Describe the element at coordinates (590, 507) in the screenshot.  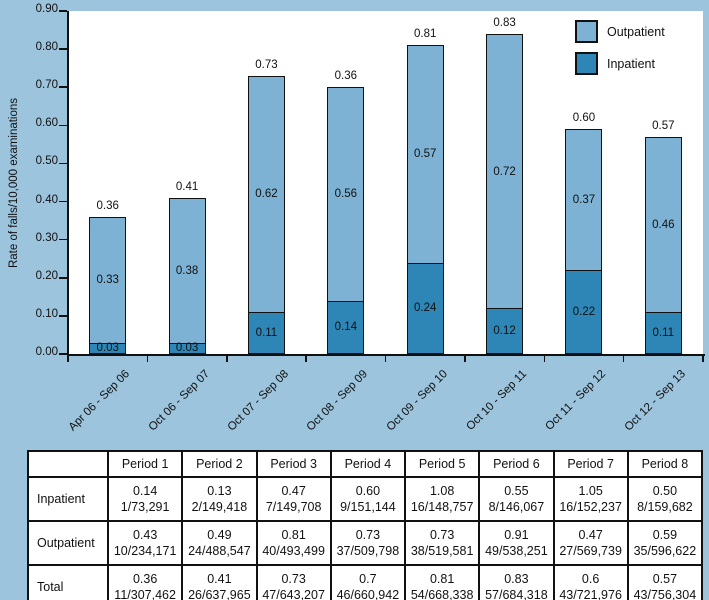
I see `cell-fraction-value: 16/152,237` at that location.